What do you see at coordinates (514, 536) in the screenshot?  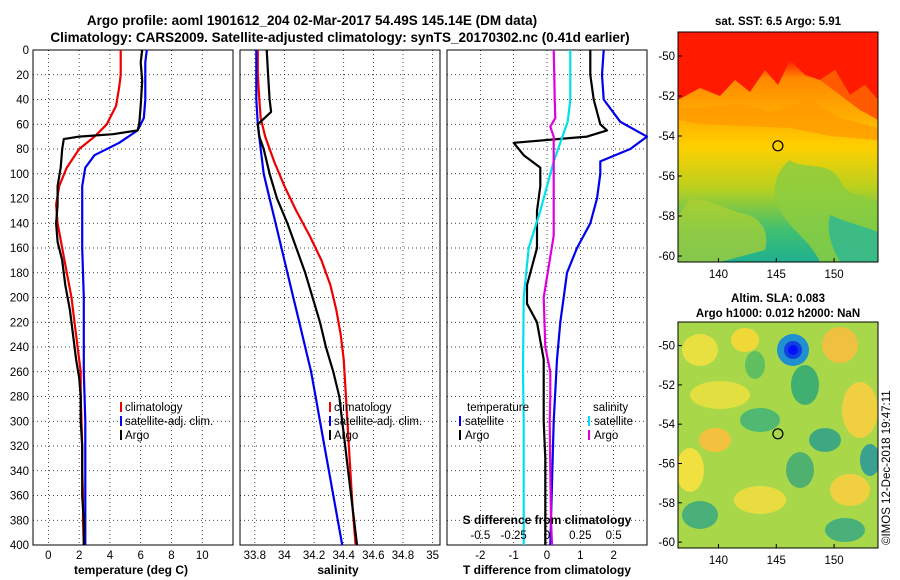 I see `salinity-difference-tick-label: -0.25` at bounding box center [514, 536].